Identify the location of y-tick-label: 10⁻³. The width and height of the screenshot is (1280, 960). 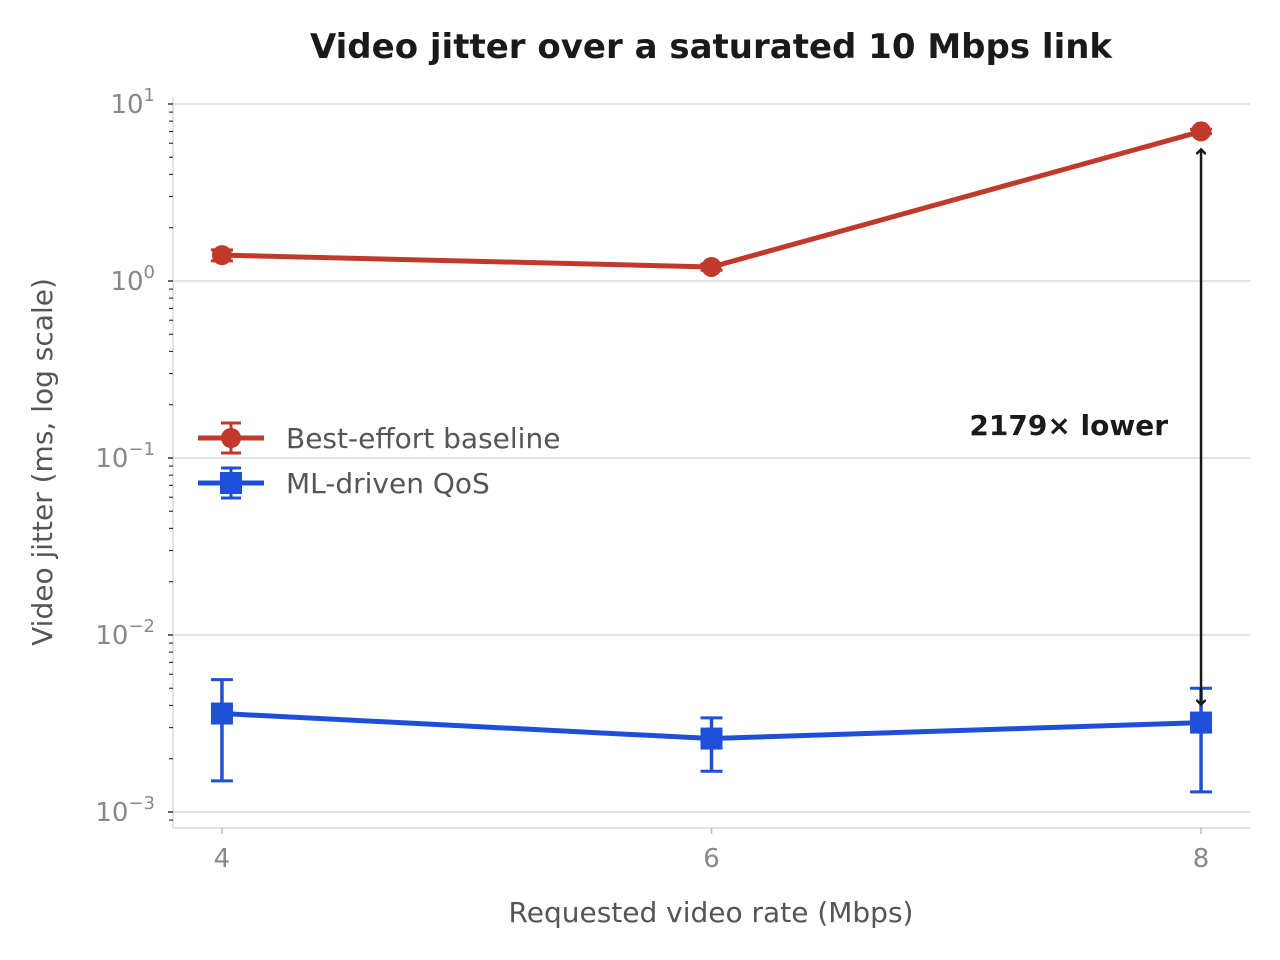
(125, 810).